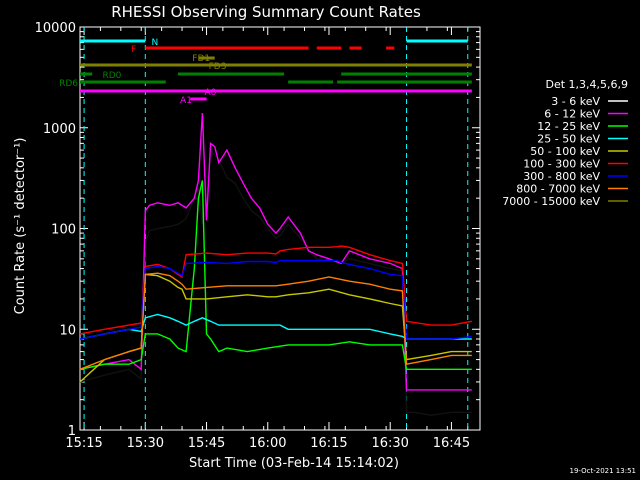 The image size is (640, 480). What do you see at coordinates (201, 59) in the screenshot?
I see `flag-label-fd1: FD1` at bounding box center [201, 59].